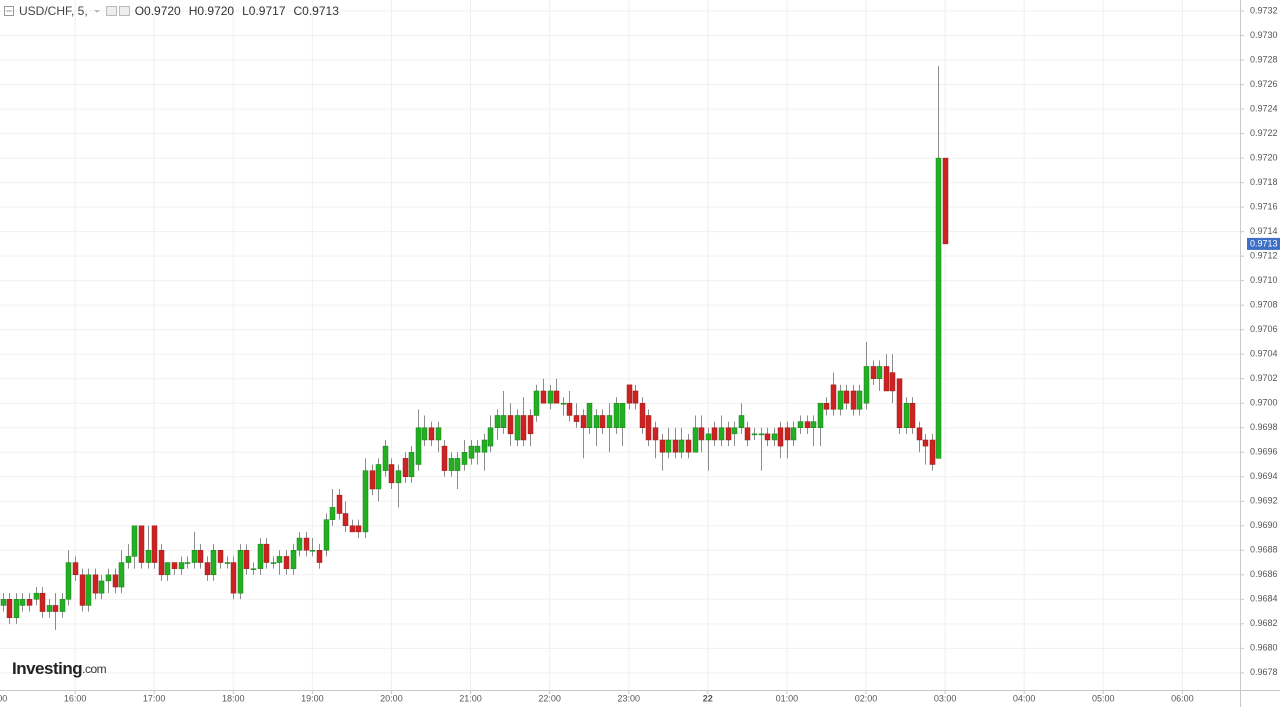 This screenshot has height=707, width=1280. What do you see at coordinates (866, 698) in the screenshot?
I see `x-tick-label: 02:00` at bounding box center [866, 698].